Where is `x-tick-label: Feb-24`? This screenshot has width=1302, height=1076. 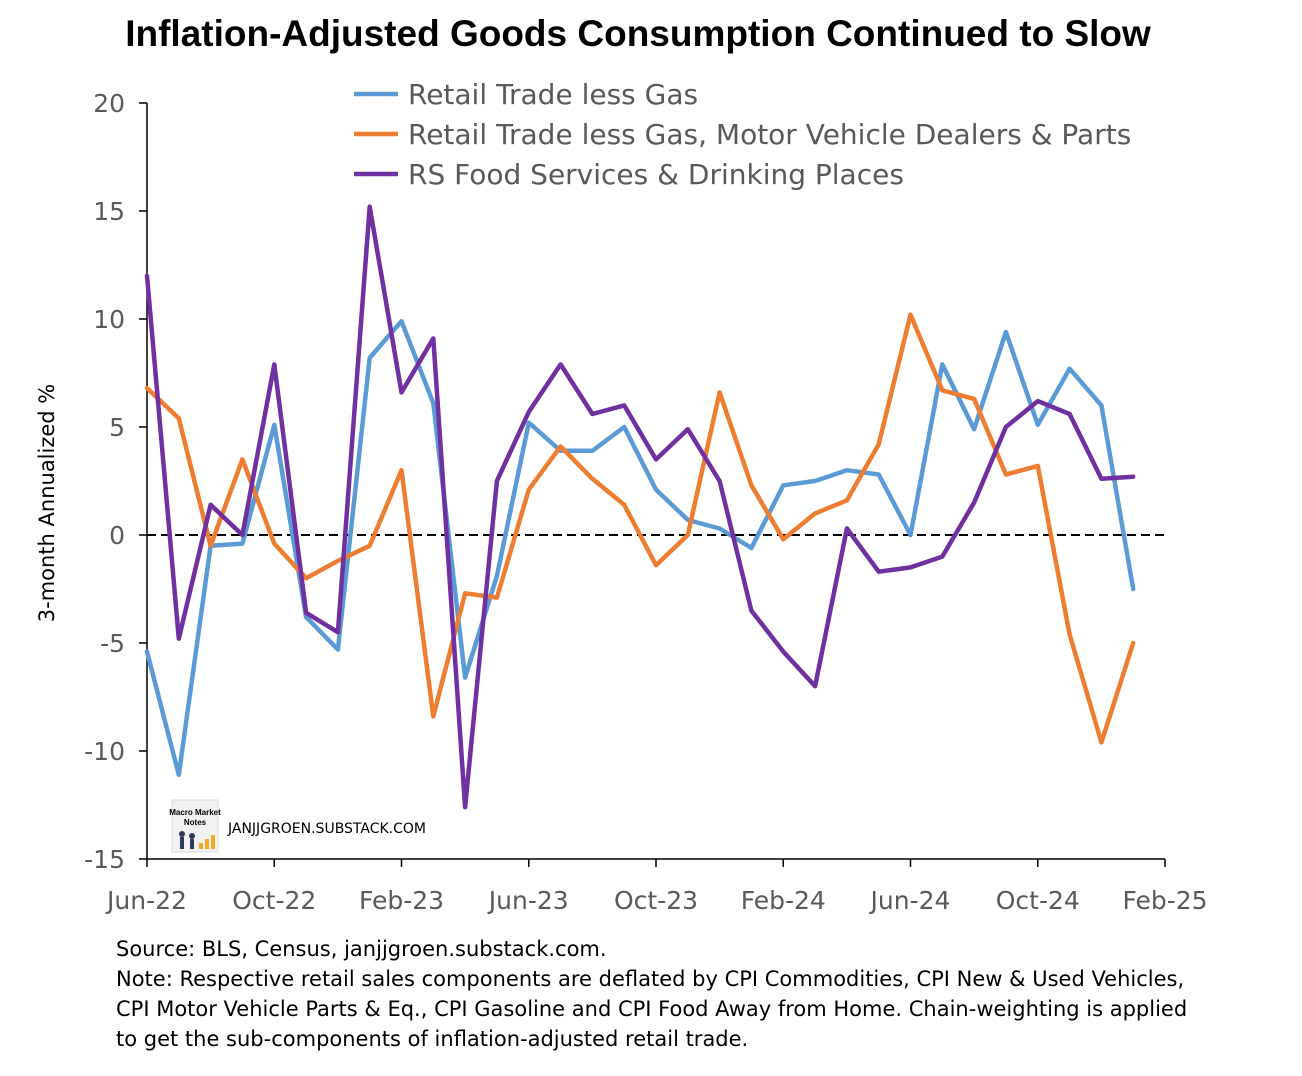
x-tick-label: Feb-24 is located at coordinates (783, 900).